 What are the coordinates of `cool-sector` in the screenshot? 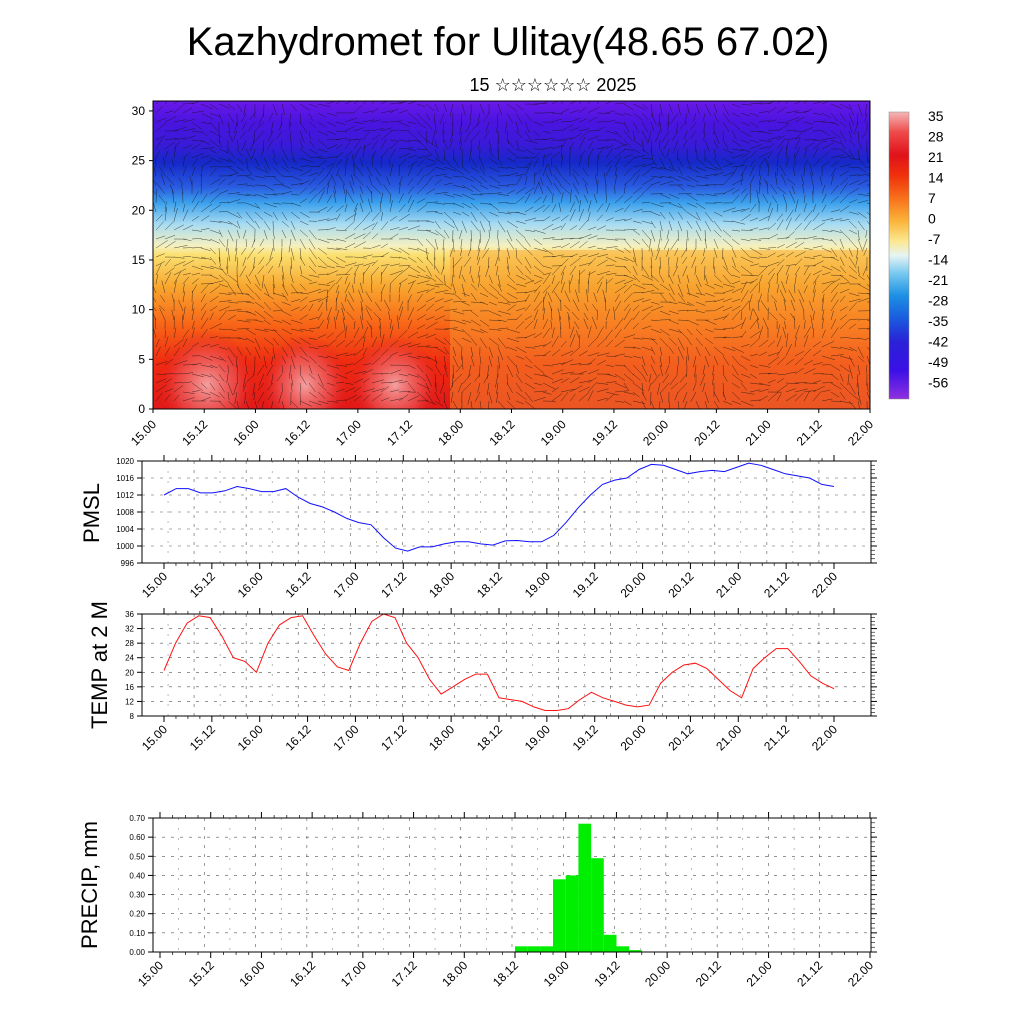 It's located at (660, 329).